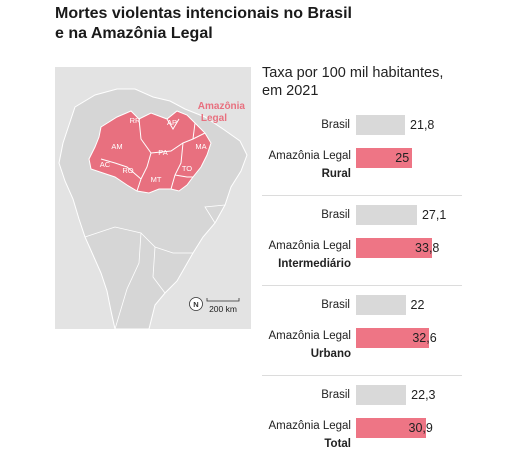 The image size is (524, 450). What do you see at coordinates (330, 354) in the screenshot?
I see `group-label-urbano: Urbano` at bounding box center [330, 354].